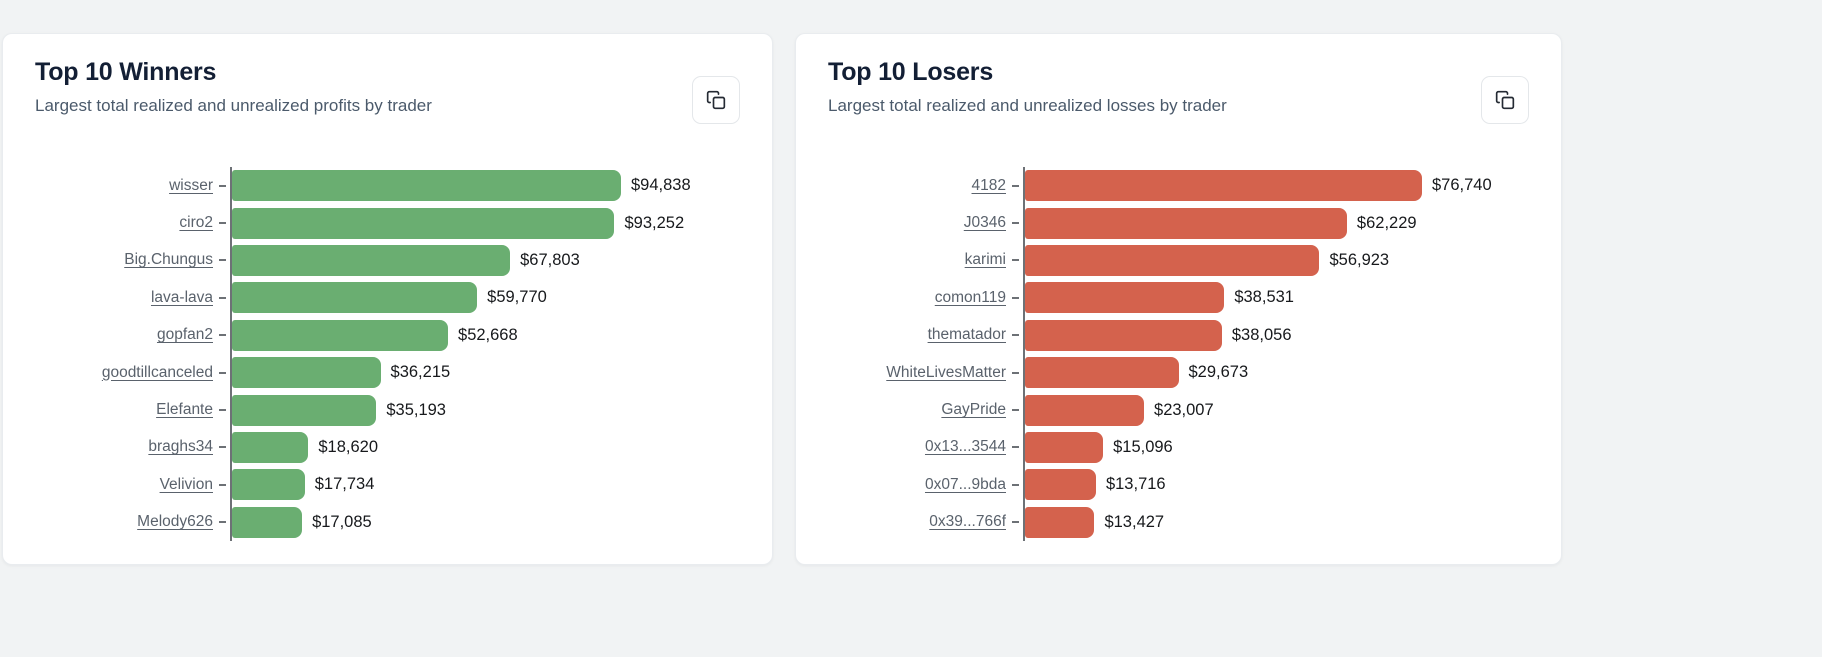 The width and height of the screenshot is (1822, 657). Describe the element at coordinates (1359, 259) in the screenshot. I see `bar-value-label: $56,923` at that location.